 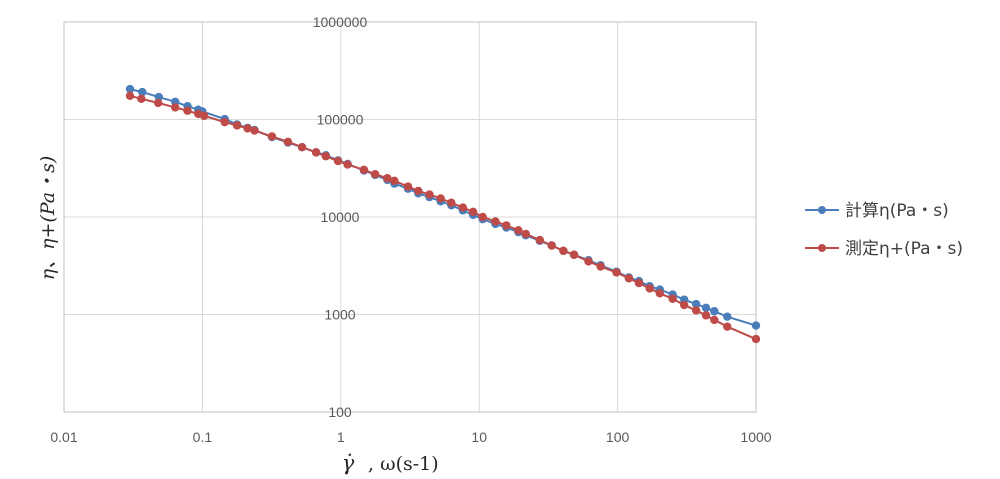 I want to click on legend-item-measured: 測定η+(Pa・s), so click(x=884, y=249).